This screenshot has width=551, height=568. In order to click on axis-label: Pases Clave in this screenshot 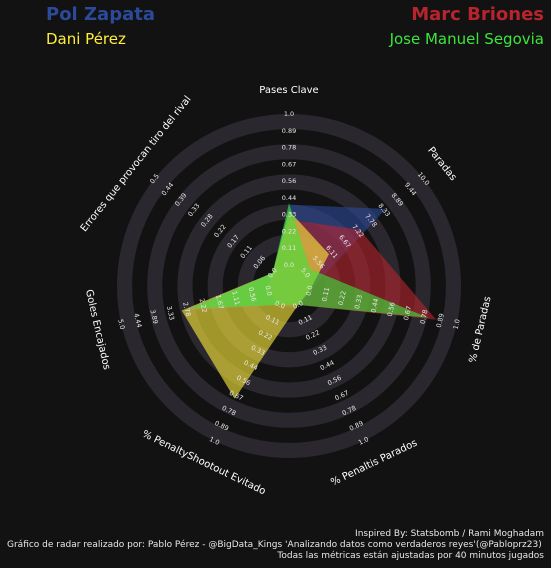, I will do `click(288, 90)`.